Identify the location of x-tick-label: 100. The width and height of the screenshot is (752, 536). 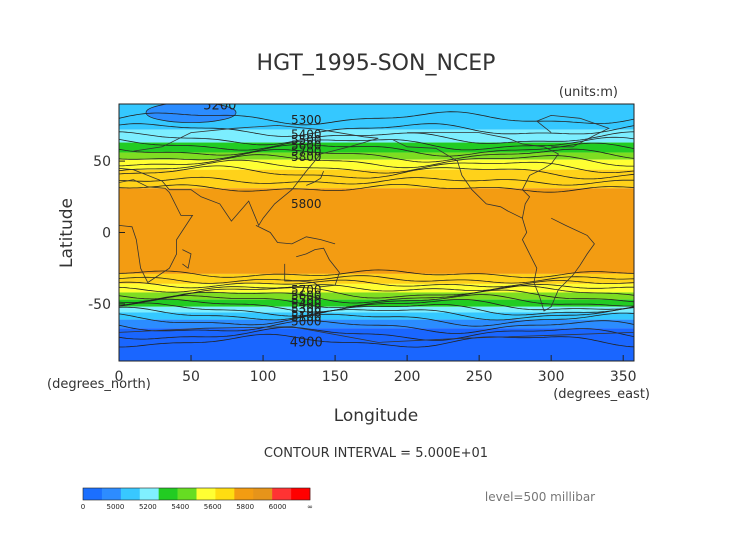
(263, 377).